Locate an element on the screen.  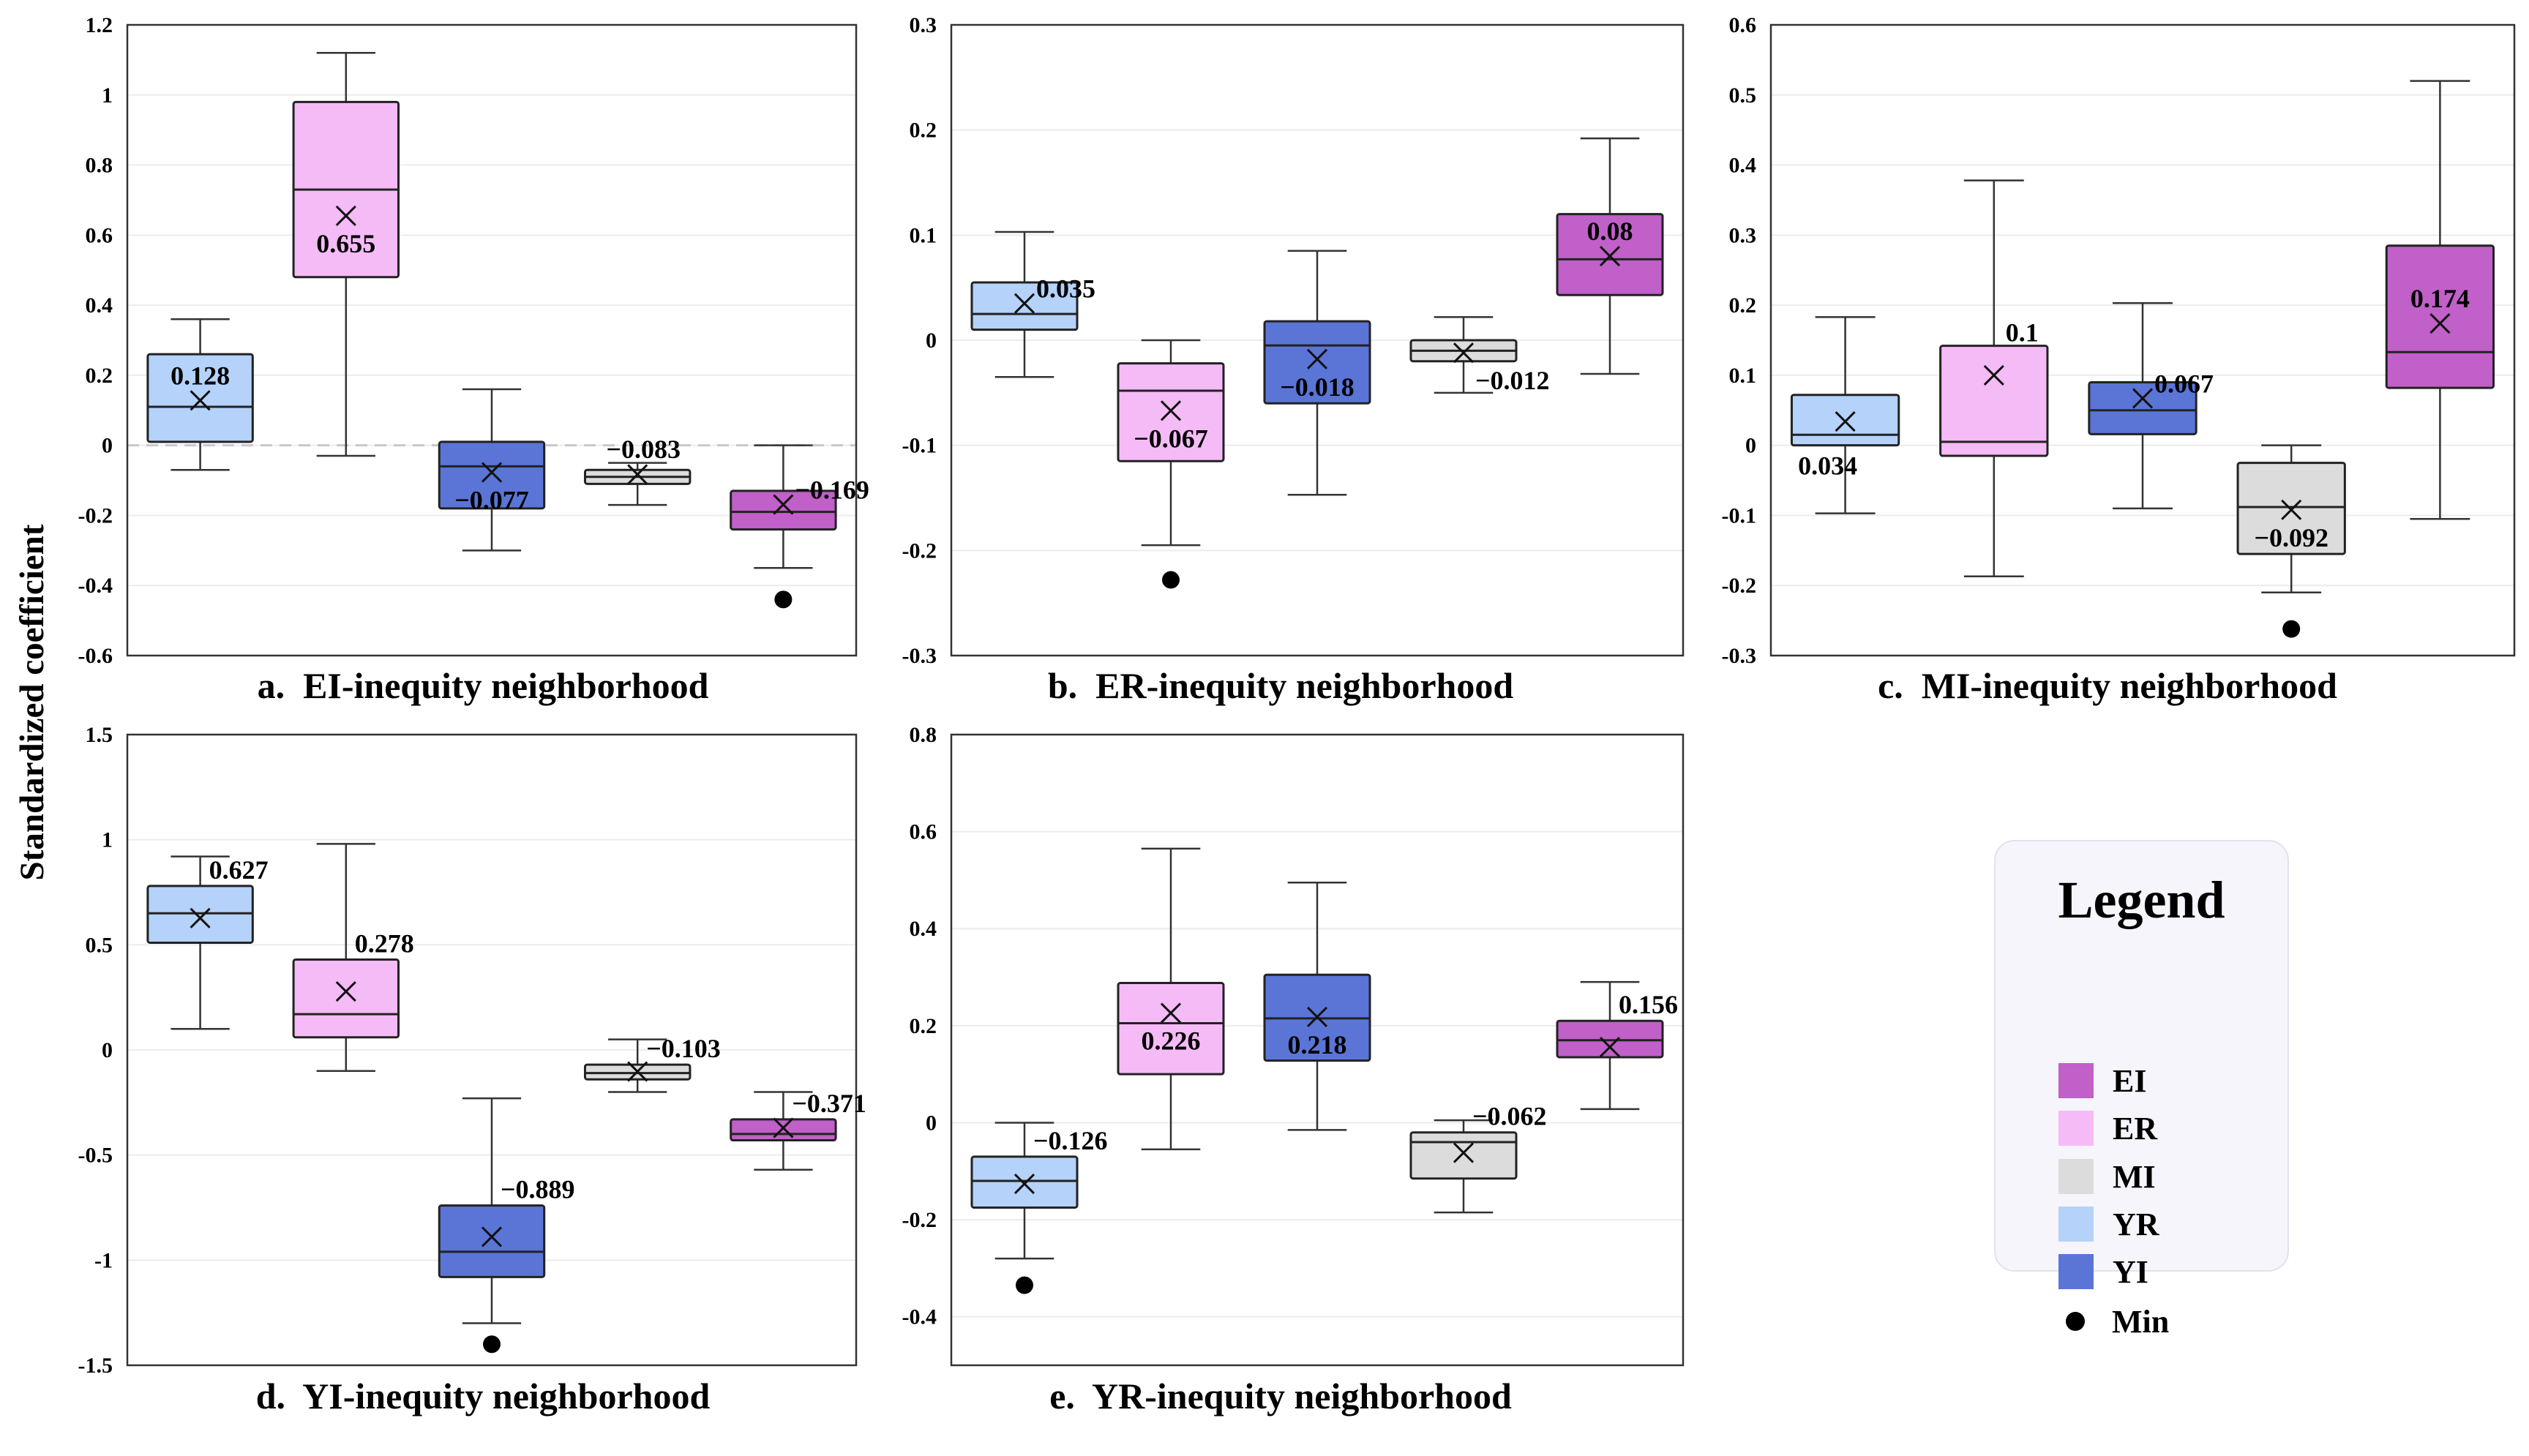
panel-title: b. ER-inequity neighborhood is located at coordinates (1281, 685).